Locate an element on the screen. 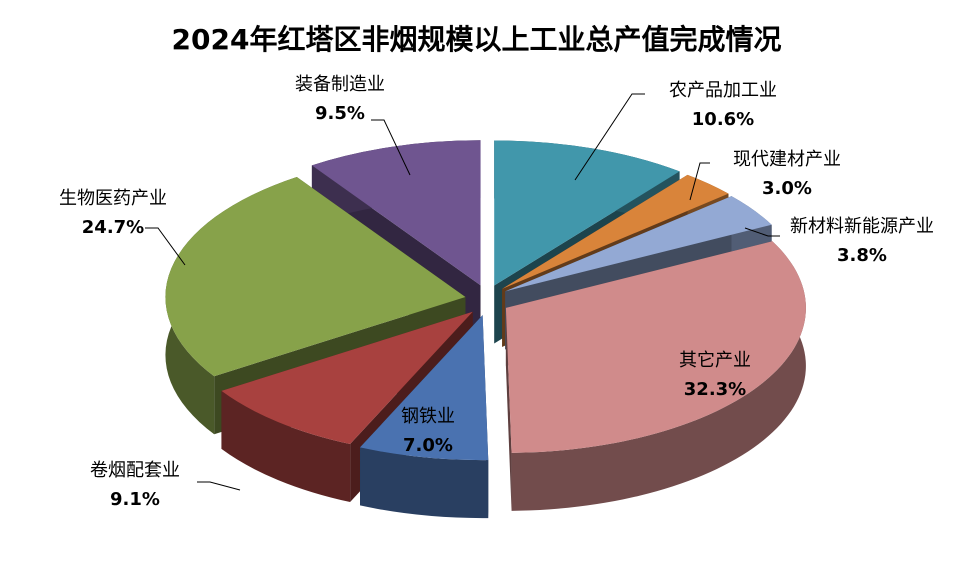 Image resolution: width=953 pixels, height=585 pixels. slice-name: 卷烟配套业 is located at coordinates (135, 470).